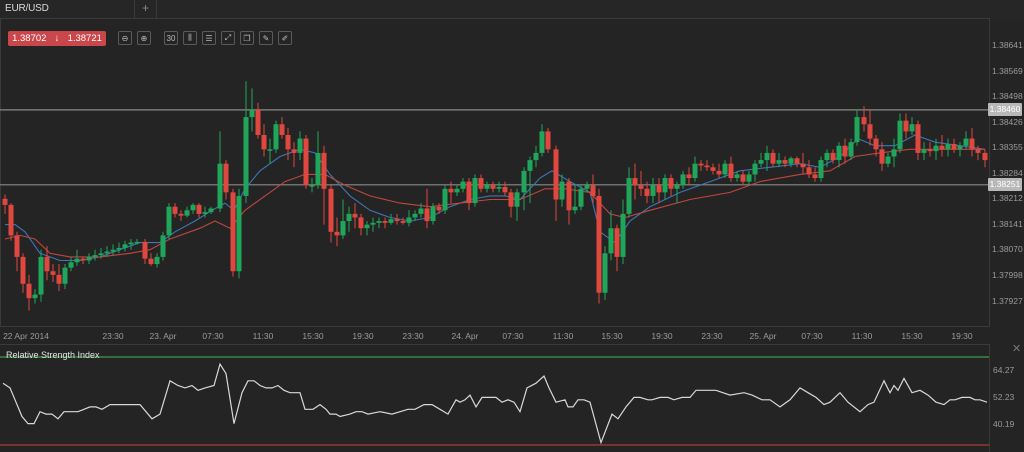 The width and height of the screenshot is (1024, 452). I want to click on timeframe-button: 30, so click(171, 38).